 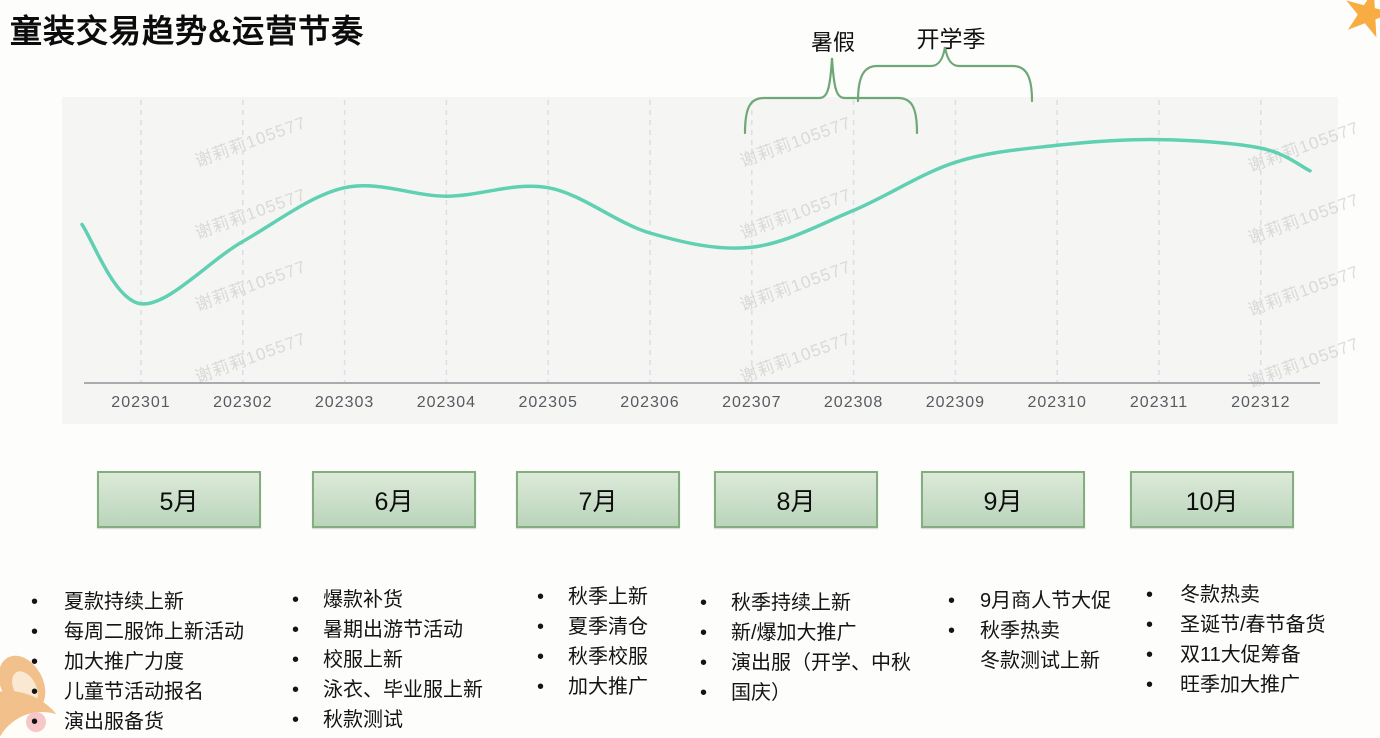 What do you see at coordinates (179, 499) in the screenshot?
I see `month-box-may: 5月` at bounding box center [179, 499].